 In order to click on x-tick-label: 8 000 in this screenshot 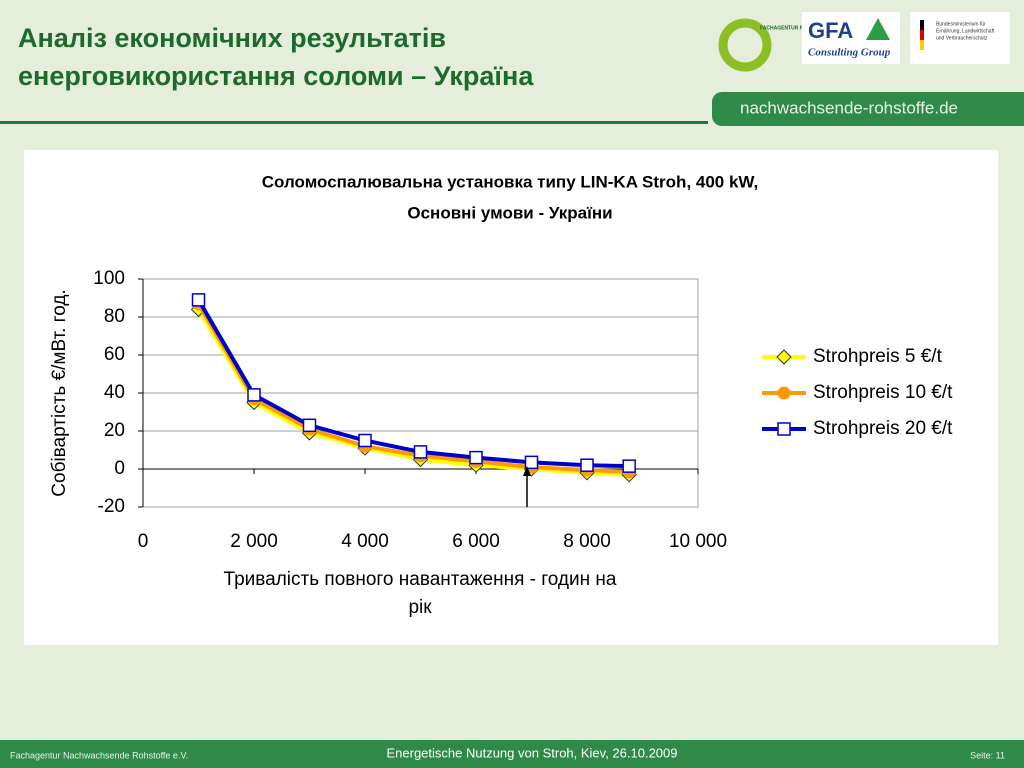, I will do `click(587, 541)`.